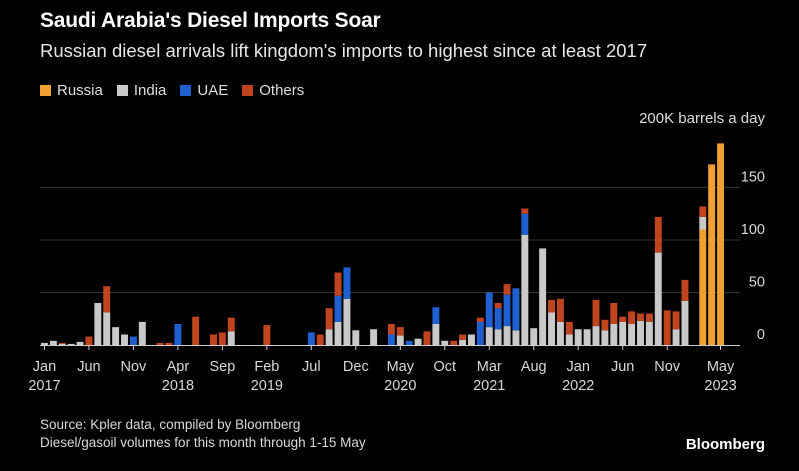 Image resolution: width=799 pixels, height=471 pixels. I want to click on bloomberg-logo: Bloomberg, so click(725, 444).